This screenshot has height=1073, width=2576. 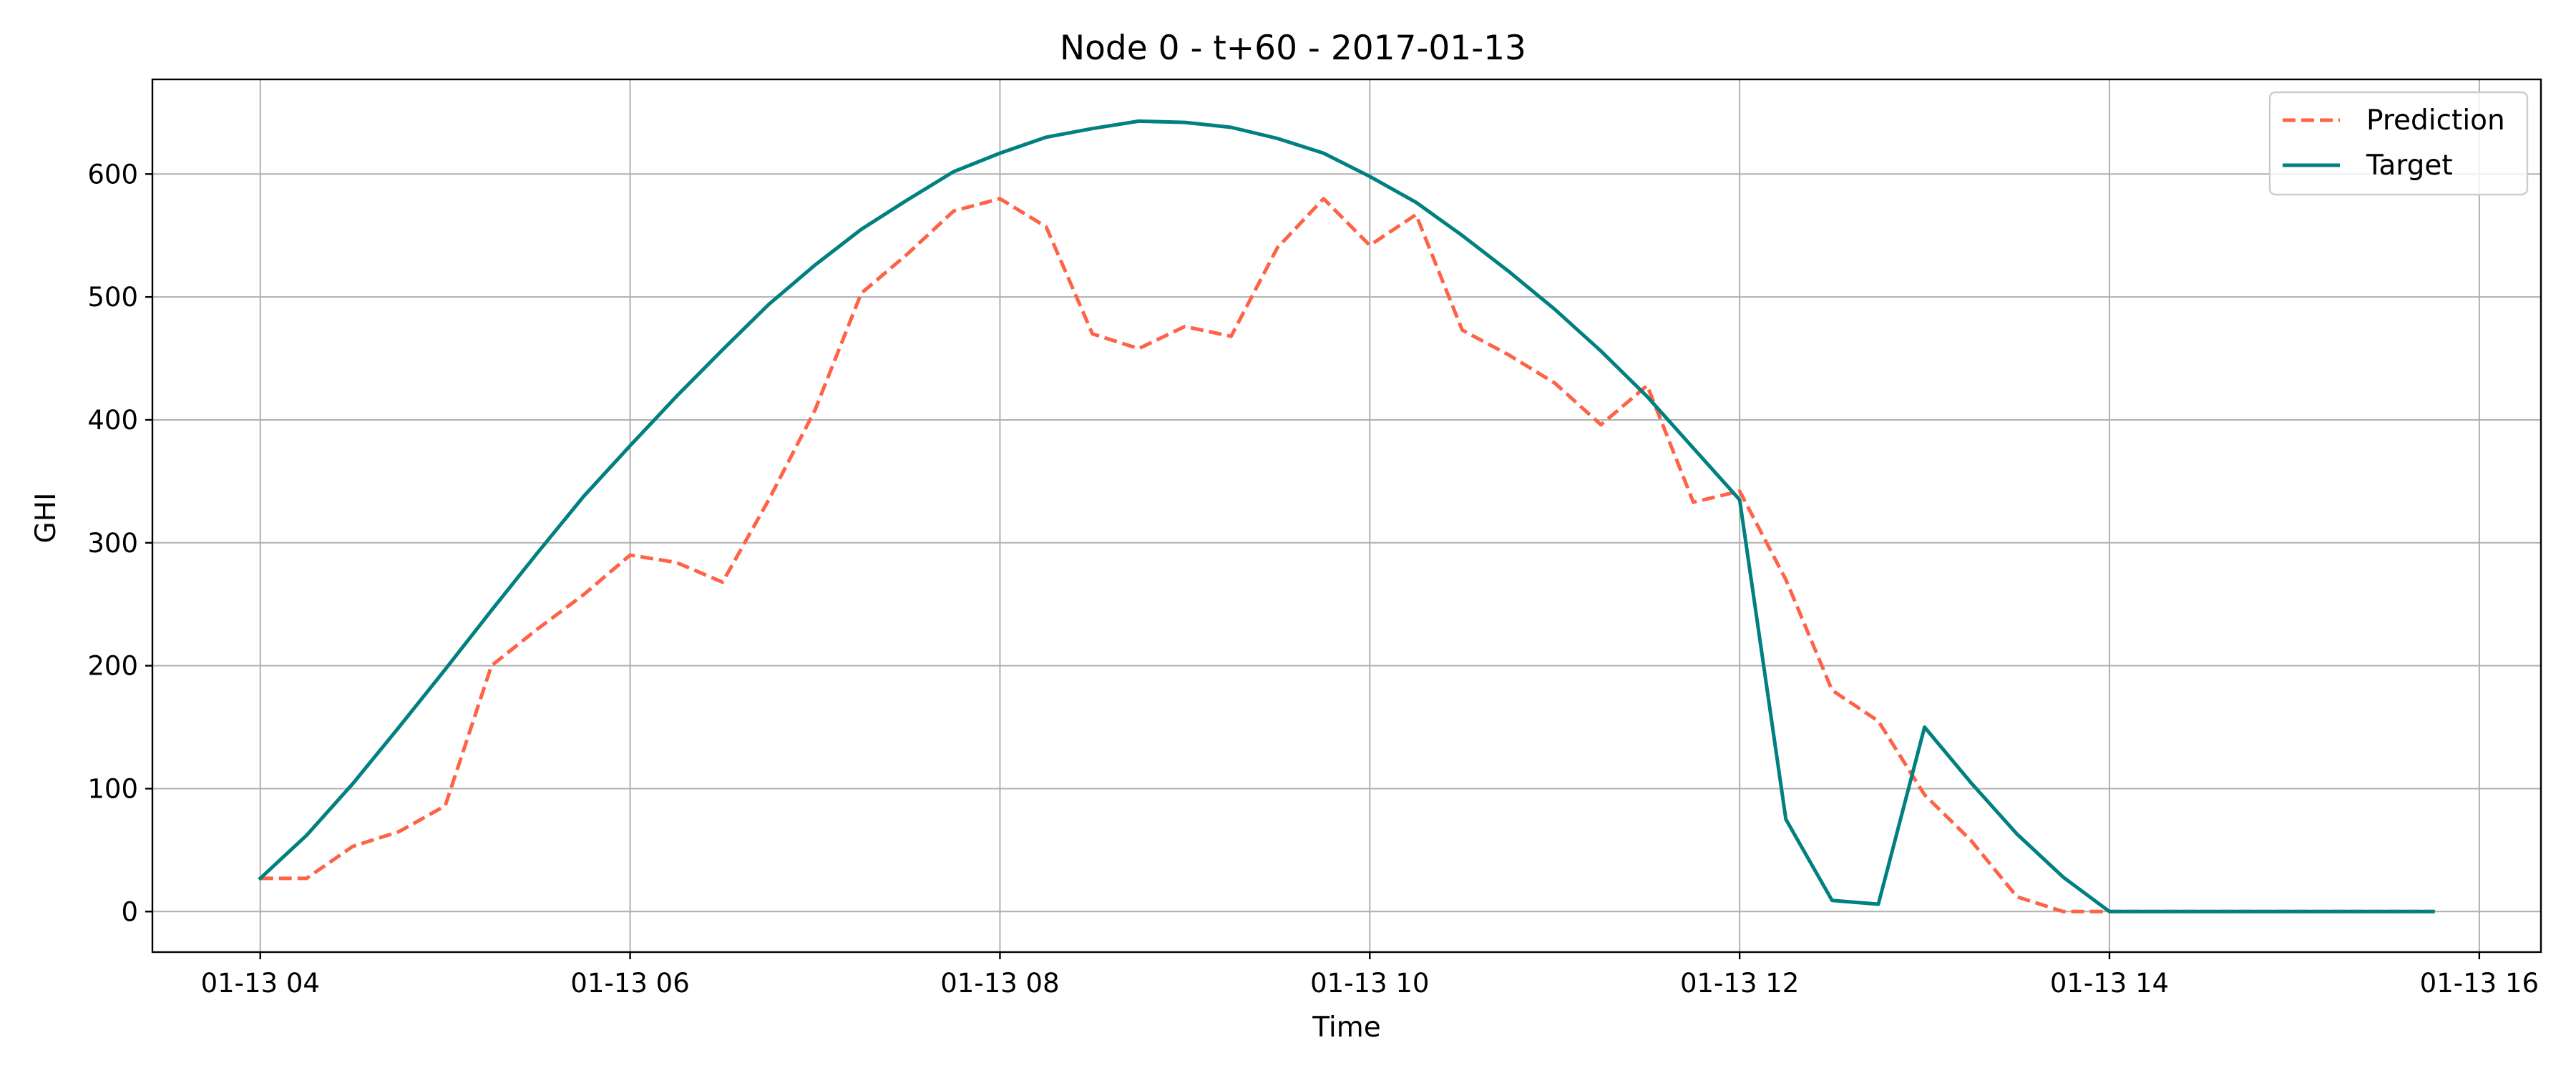 I want to click on y-tick-label: 300, so click(x=112, y=543).